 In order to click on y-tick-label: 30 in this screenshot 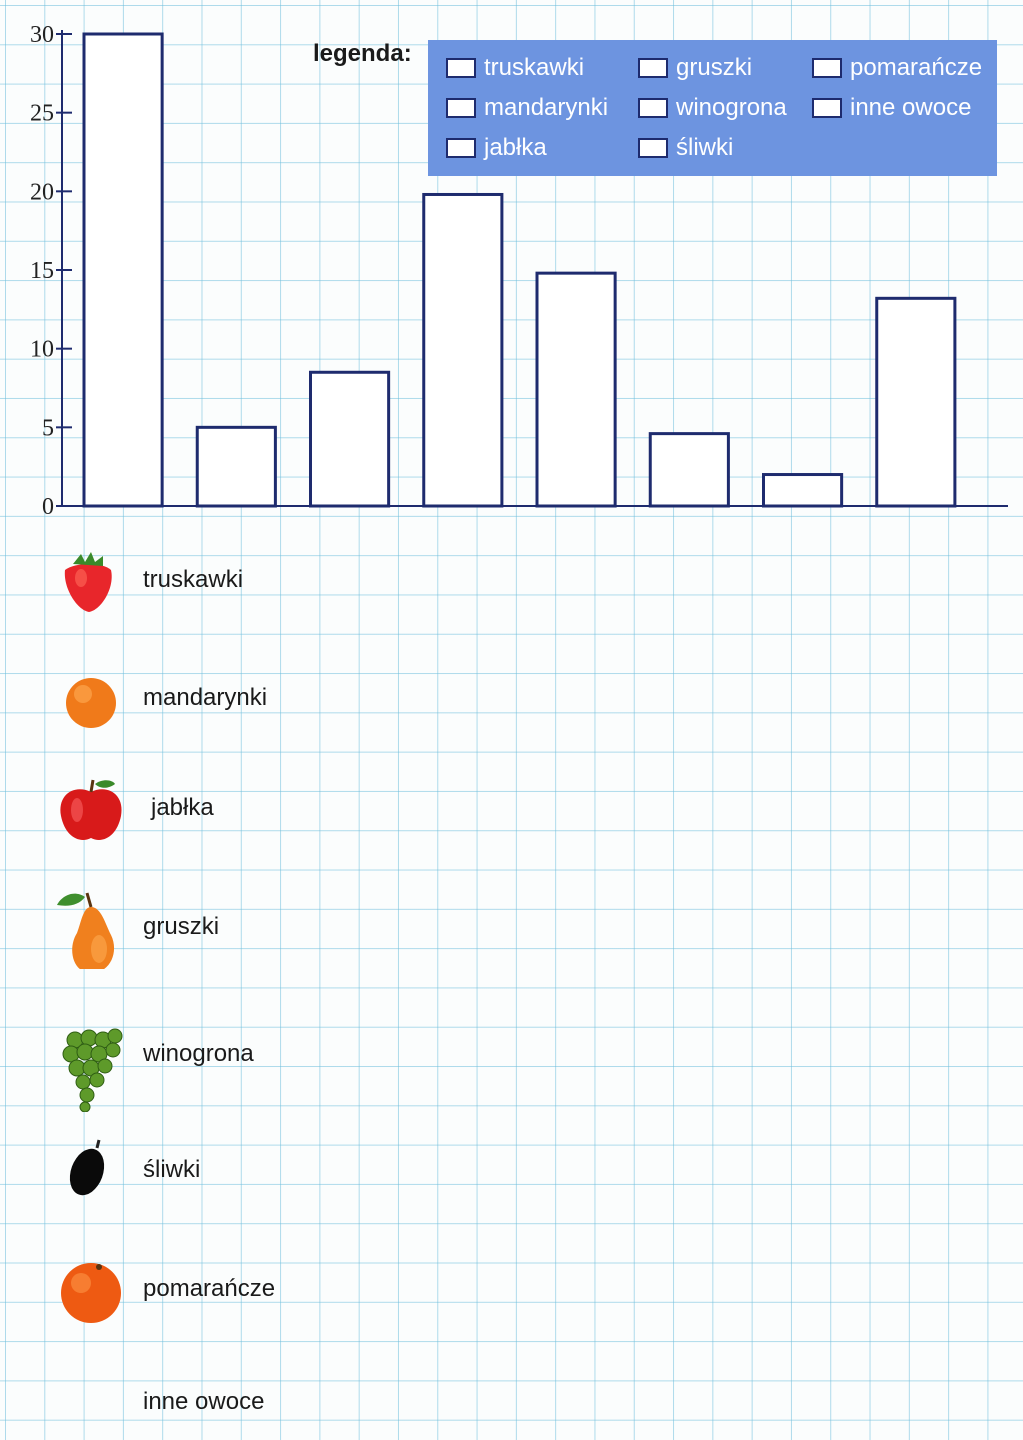, I will do `click(42, 35)`.